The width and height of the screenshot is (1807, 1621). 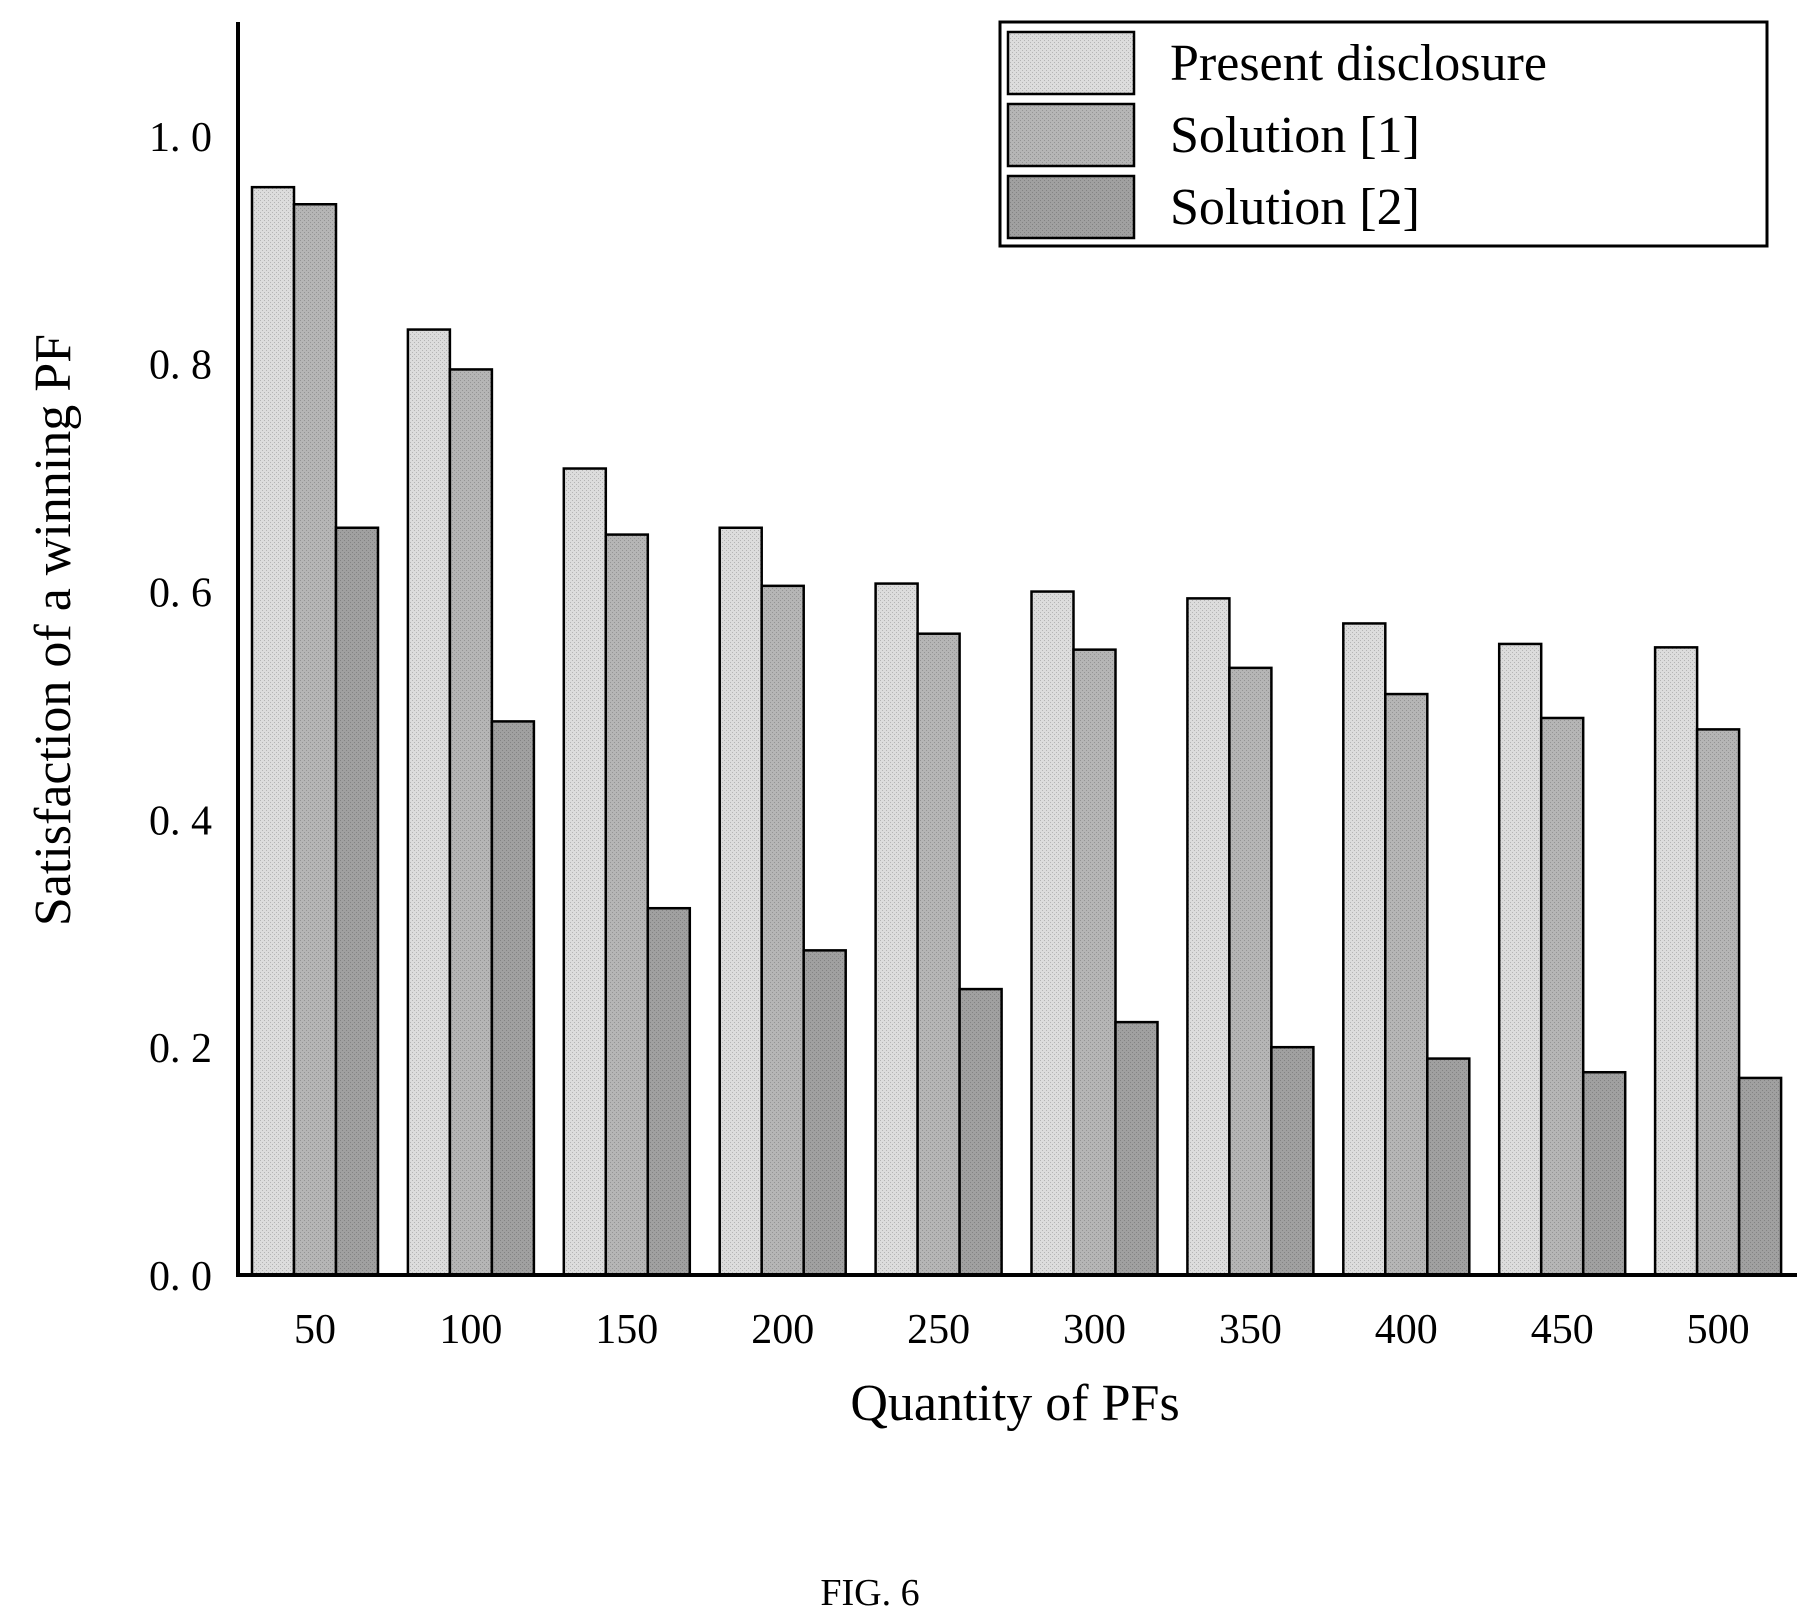 What do you see at coordinates (1295, 135) in the screenshot?
I see `legend-label: Solution [1]` at bounding box center [1295, 135].